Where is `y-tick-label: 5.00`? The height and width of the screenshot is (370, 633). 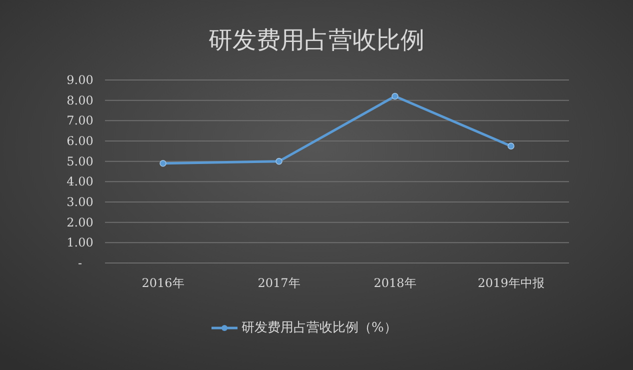 y-tick-label: 5.00 is located at coordinates (80, 161).